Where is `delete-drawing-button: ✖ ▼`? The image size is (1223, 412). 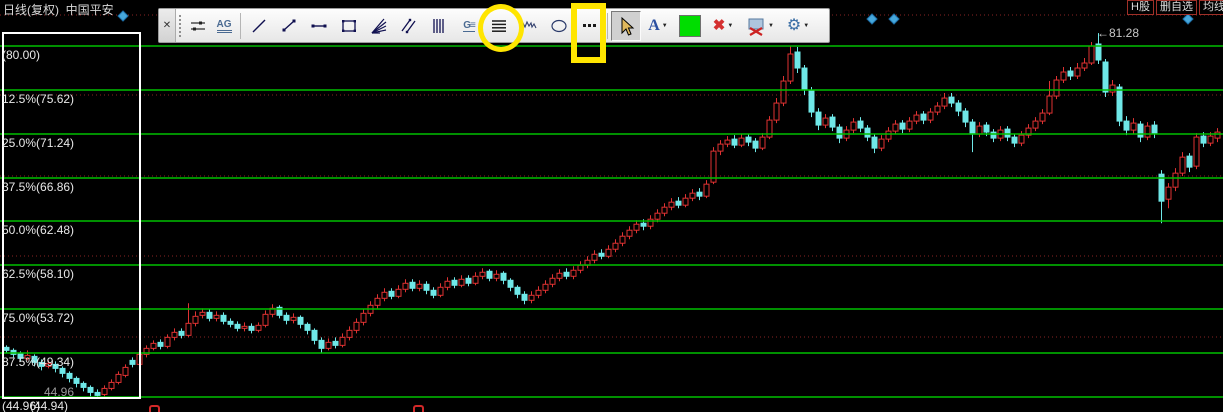 delete-drawing-button: ✖ ▼ is located at coordinates (723, 26).